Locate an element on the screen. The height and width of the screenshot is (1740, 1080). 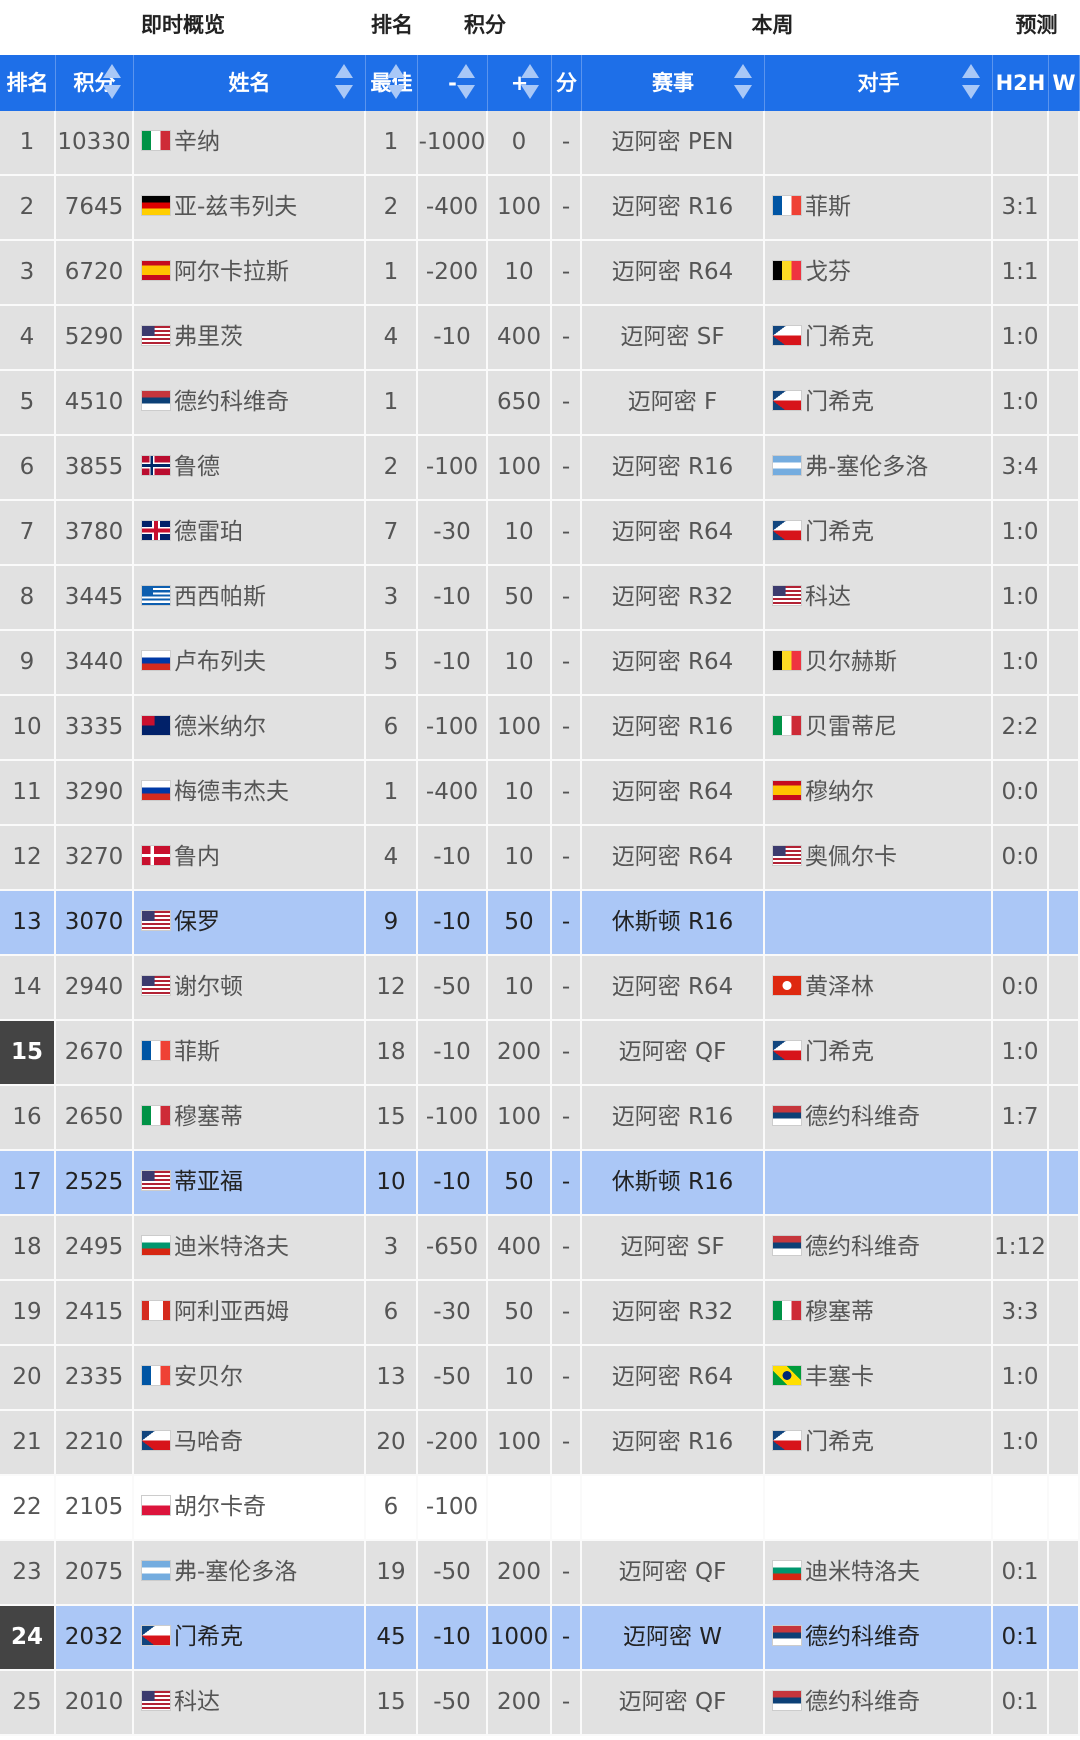
table-row: 7 3780 德雷珀 7 -30 10 - 迈阿密 R64 门希克 1:0 is located at coordinates (540, 533).